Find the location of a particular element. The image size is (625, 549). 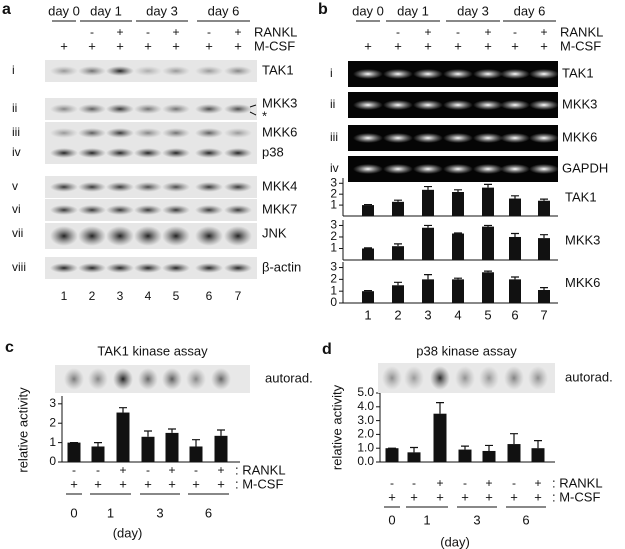

chart-label: TAK1 is located at coordinates (581, 196).